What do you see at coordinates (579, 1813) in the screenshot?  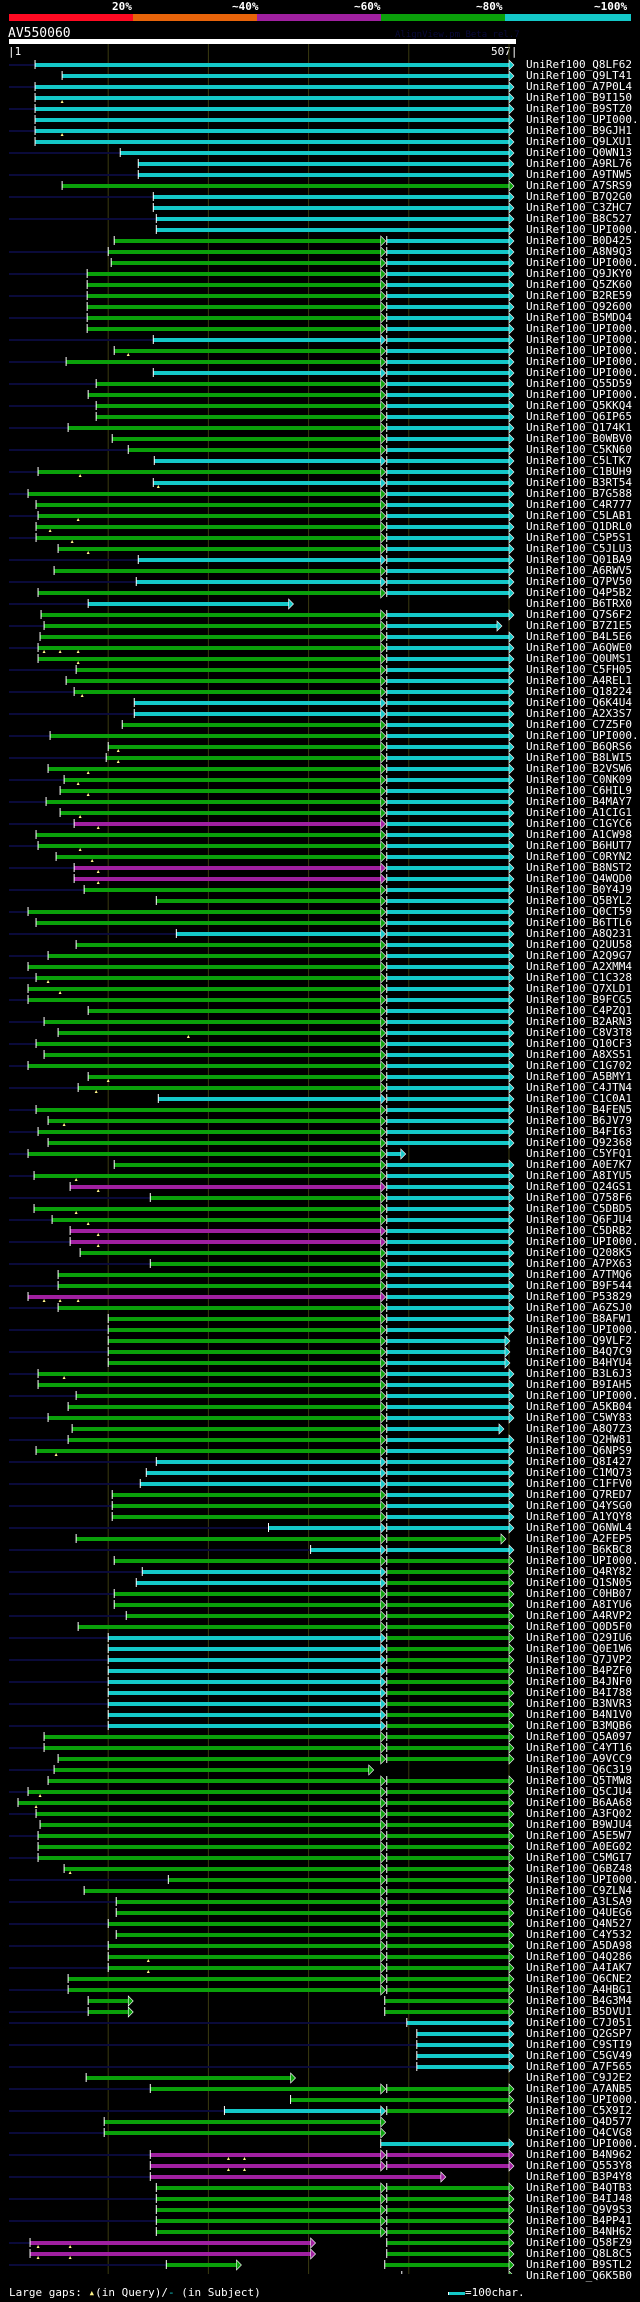 I see `hit-label: UniRef100_A3FQ02` at bounding box center [579, 1813].